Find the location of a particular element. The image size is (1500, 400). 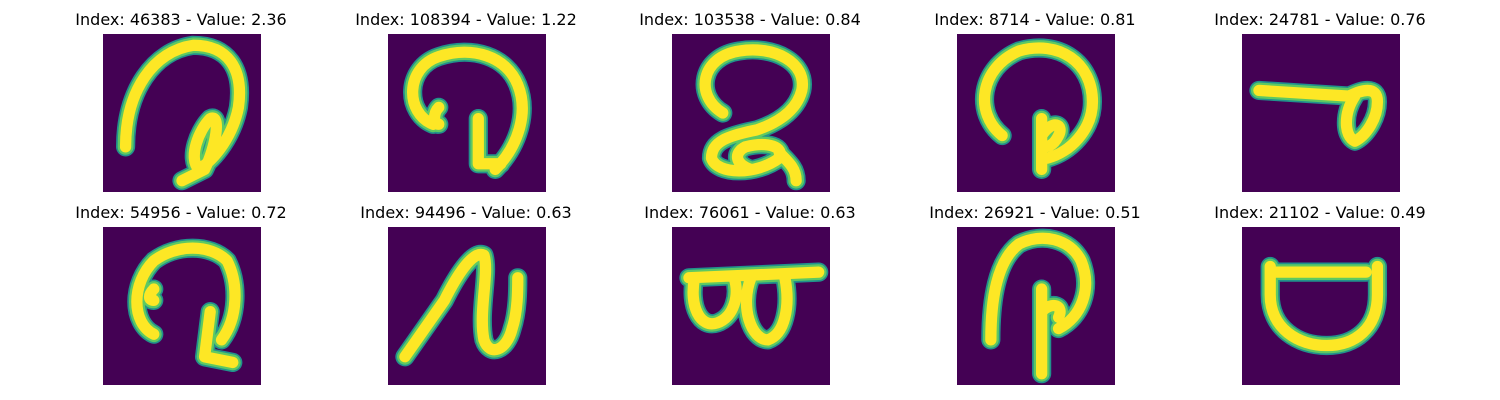

panel-4: Index: 8714 - Value: 0.81 is located at coordinates (1035, 96).